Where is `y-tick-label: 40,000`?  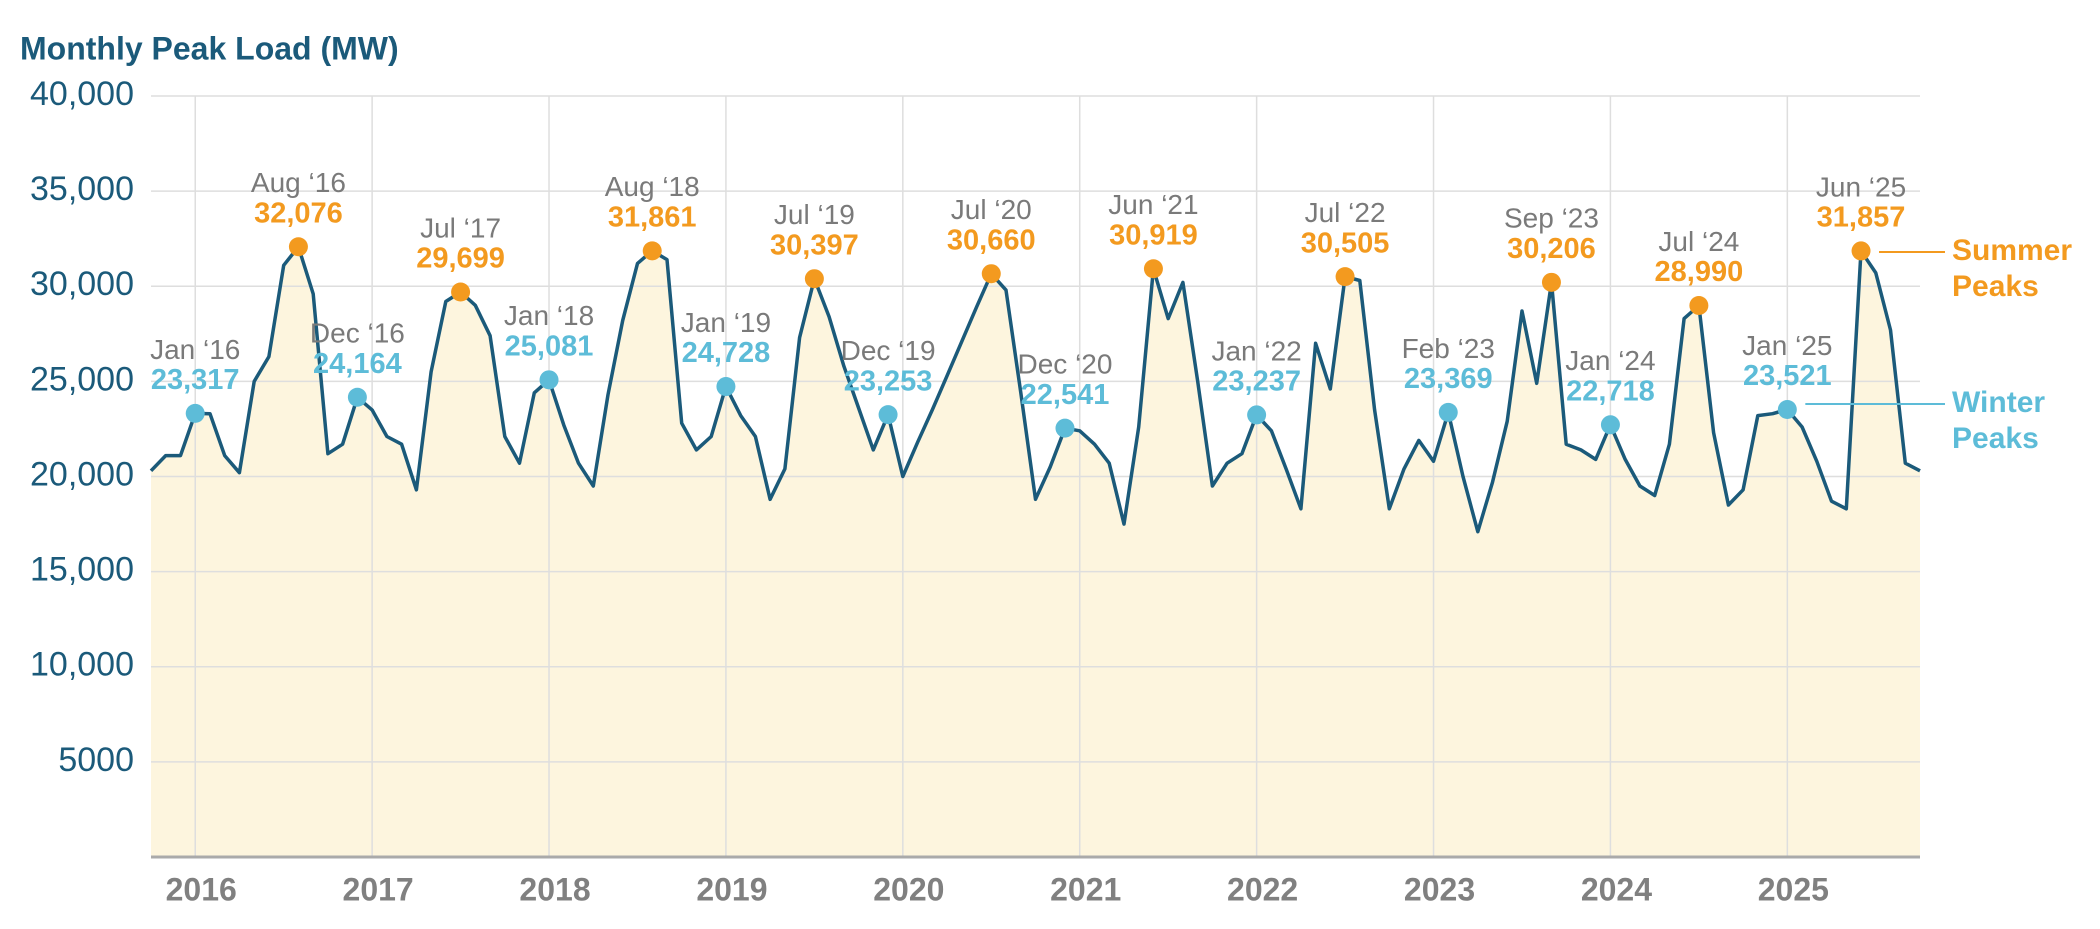
y-tick-label: 40,000 is located at coordinates (82, 94).